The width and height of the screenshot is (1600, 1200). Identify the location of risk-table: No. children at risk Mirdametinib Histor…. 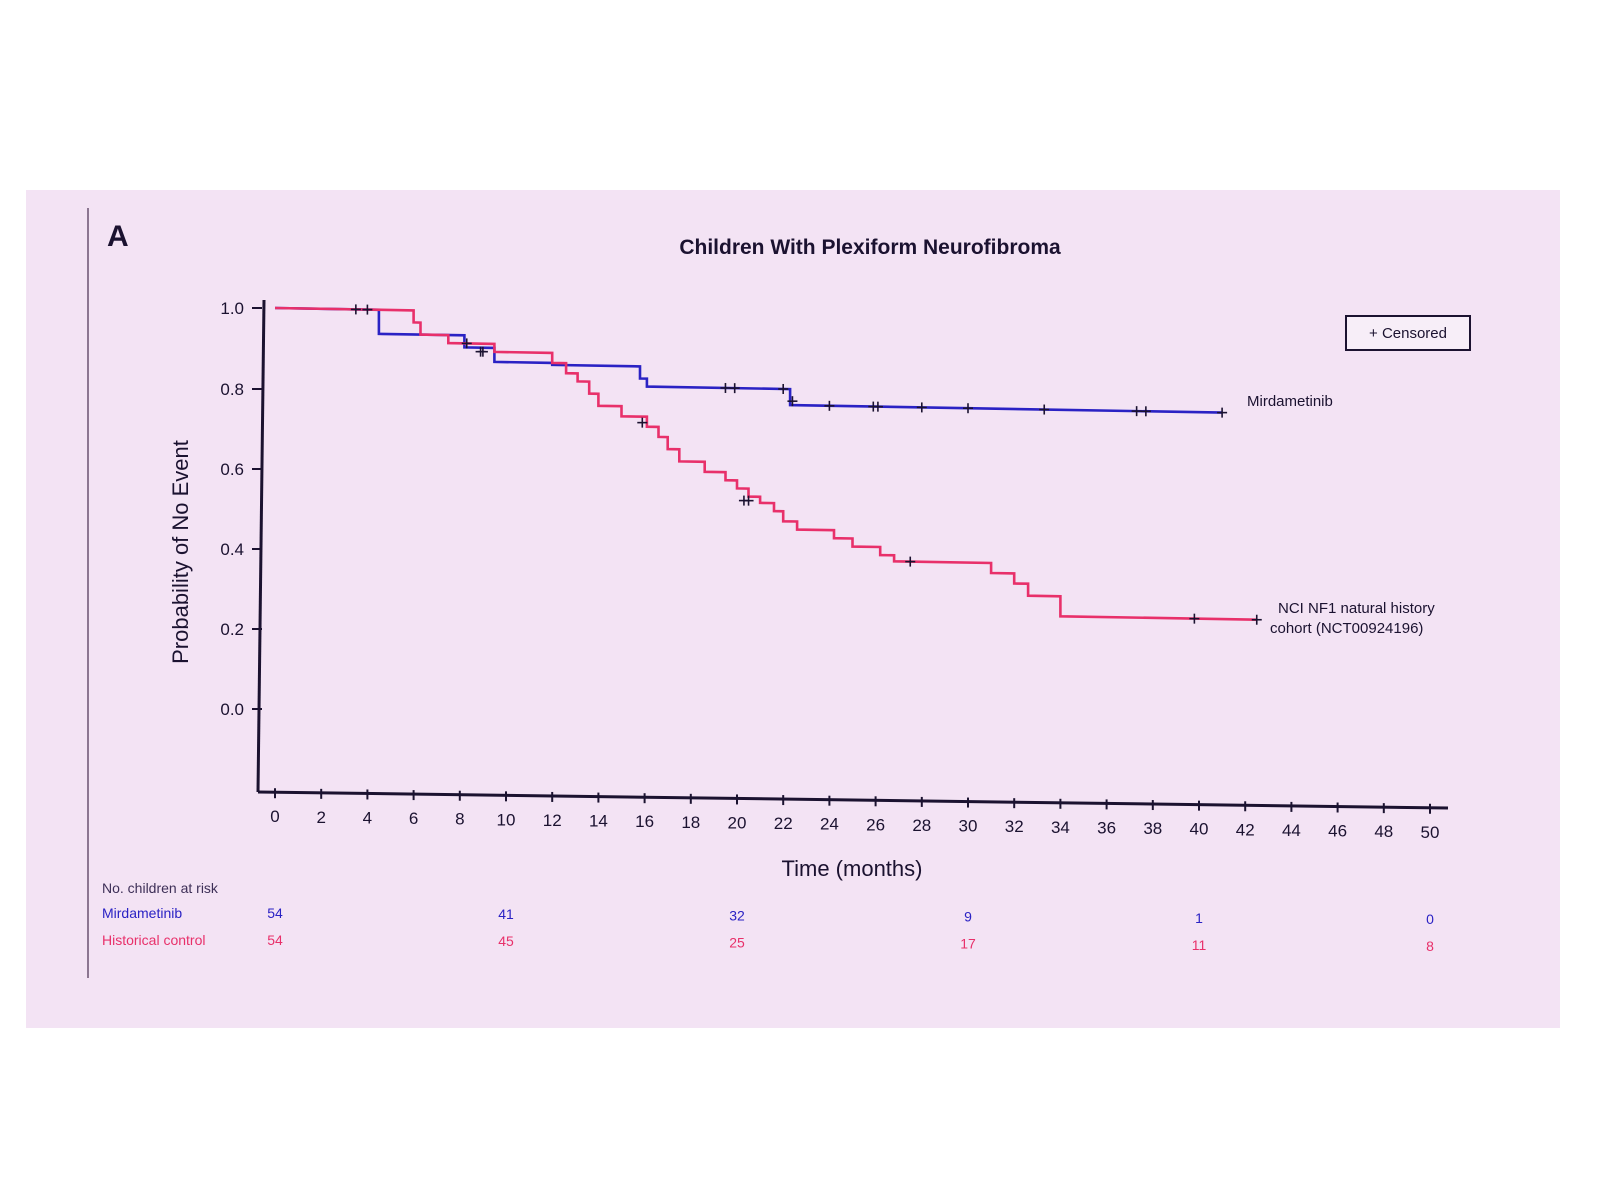
(768, 917).